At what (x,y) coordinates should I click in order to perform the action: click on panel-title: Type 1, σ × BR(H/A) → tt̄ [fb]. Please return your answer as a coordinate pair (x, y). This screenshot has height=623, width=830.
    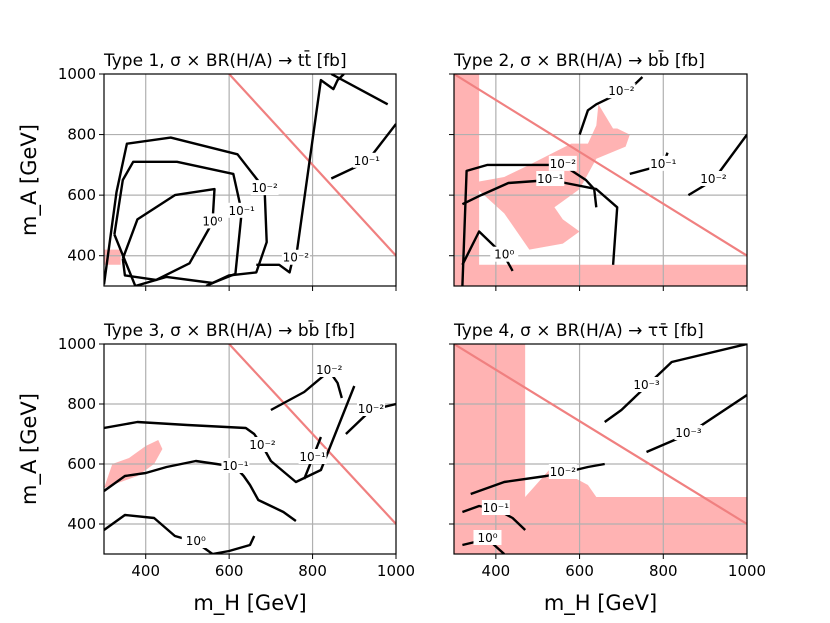
    Looking at the image, I should click on (225, 60).